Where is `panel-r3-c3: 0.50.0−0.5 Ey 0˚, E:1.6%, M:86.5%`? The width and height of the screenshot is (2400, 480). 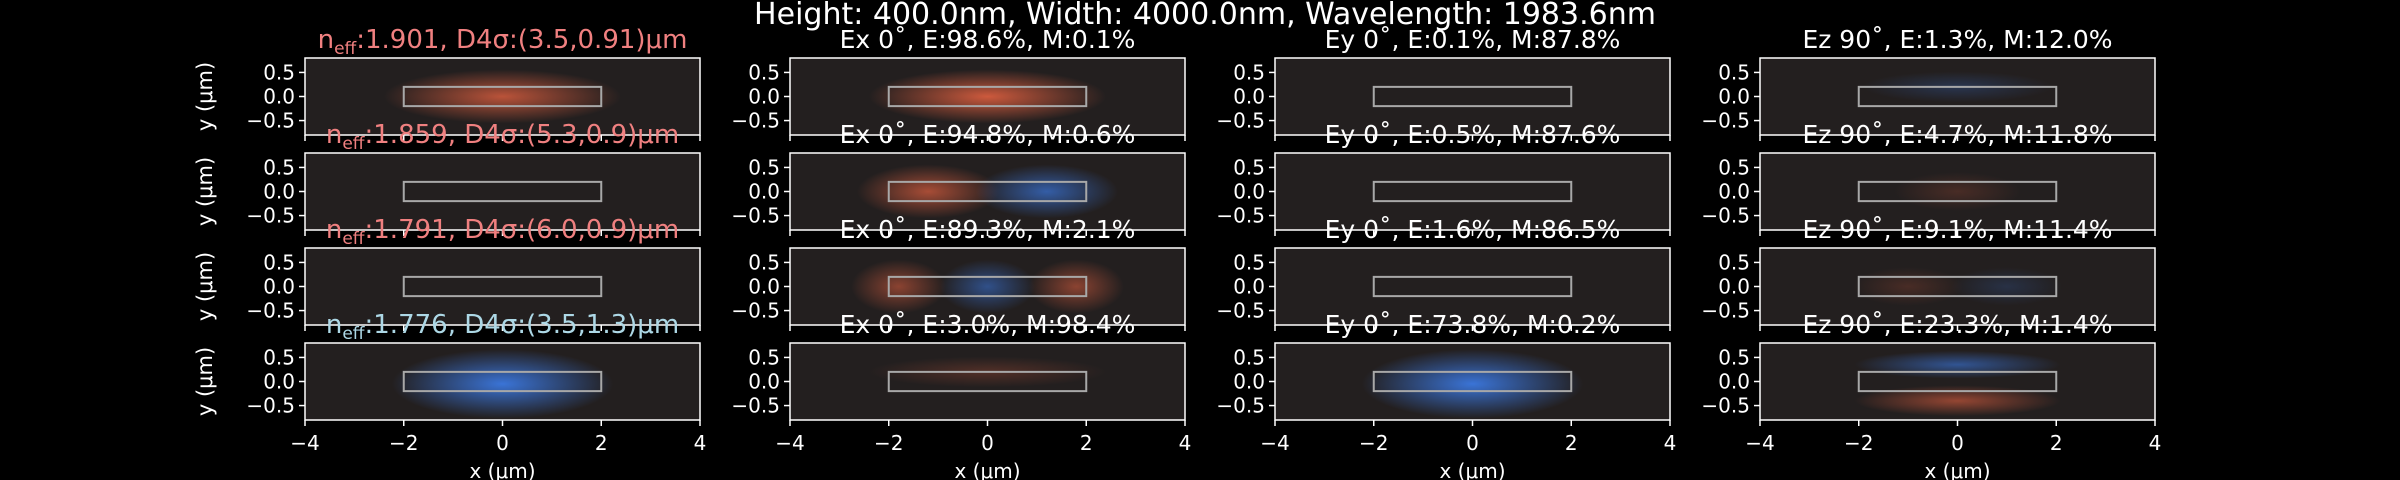 panel-r3-c3: 0.50.0−0.5 Ey 0˚, E:1.6%, M:86.5% is located at coordinates (1443, 273).